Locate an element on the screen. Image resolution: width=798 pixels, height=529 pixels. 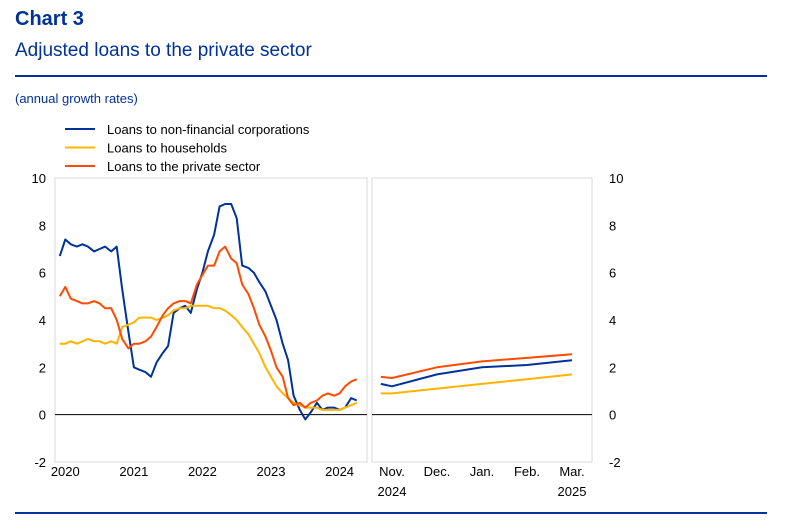
y-tick-label-left: 6 is located at coordinates (42, 273).